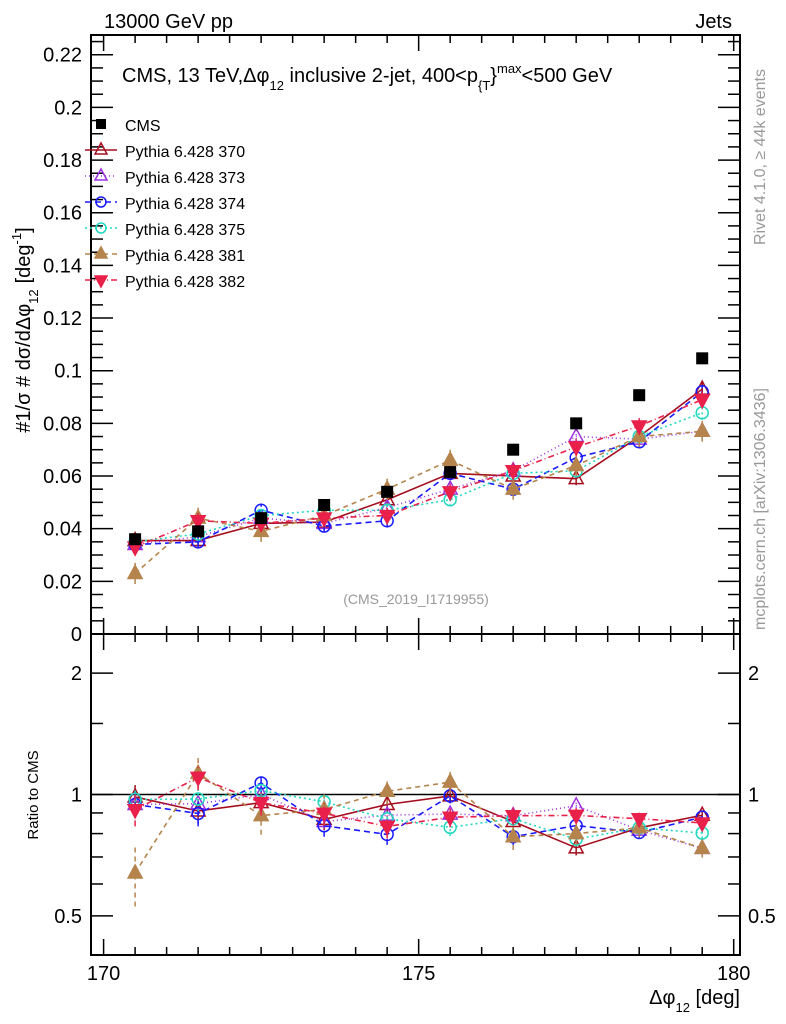  I want to click on y-label-sup: -1, so click(16, 239).